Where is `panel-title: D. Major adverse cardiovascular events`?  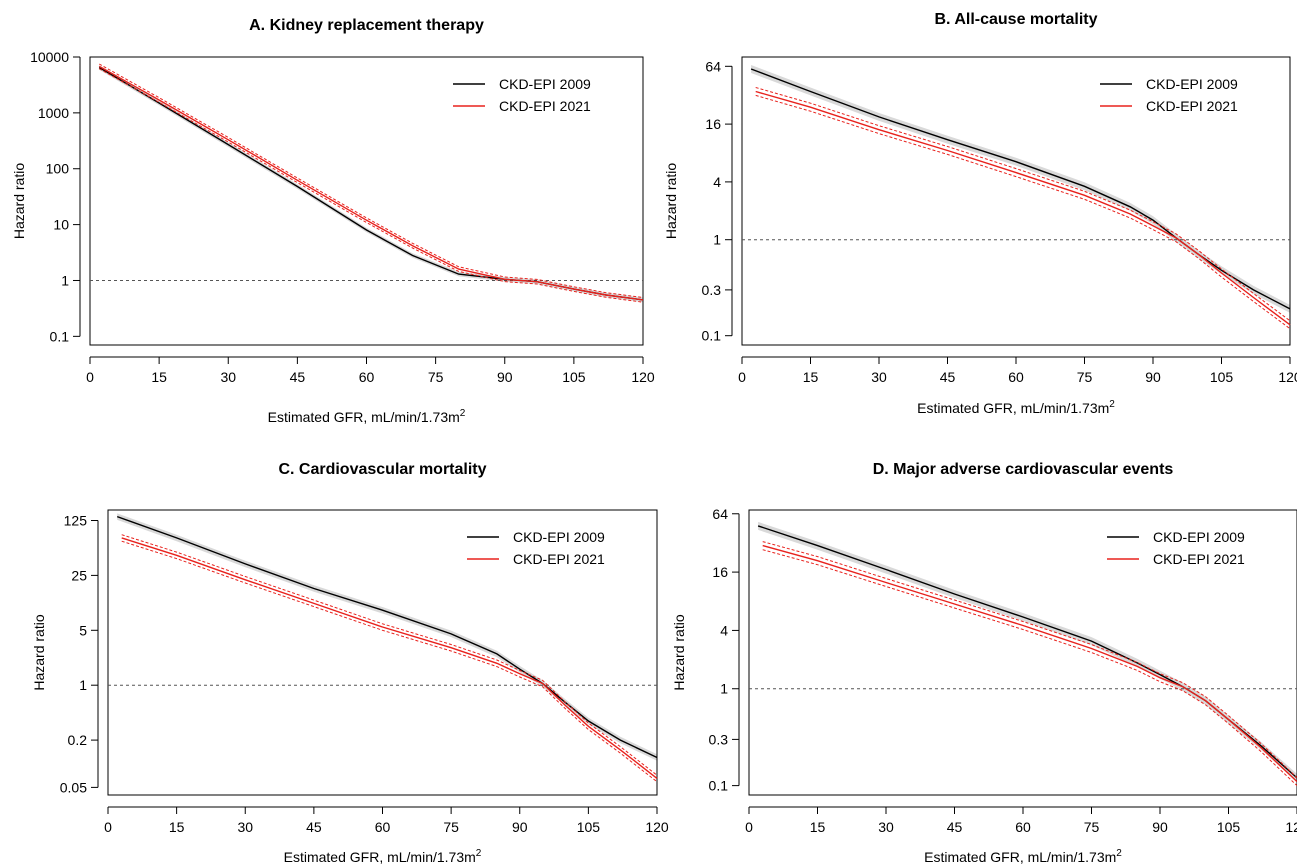 panel-title: D. Major adverse cardiovascular events is located at coordinates (1023, 469).